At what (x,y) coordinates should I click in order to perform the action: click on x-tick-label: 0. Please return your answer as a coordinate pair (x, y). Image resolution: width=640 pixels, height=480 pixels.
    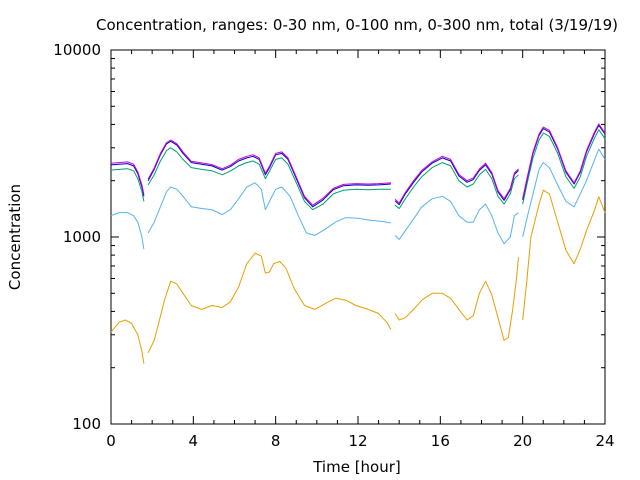
    Looking at the image, I should click on (111, 441).